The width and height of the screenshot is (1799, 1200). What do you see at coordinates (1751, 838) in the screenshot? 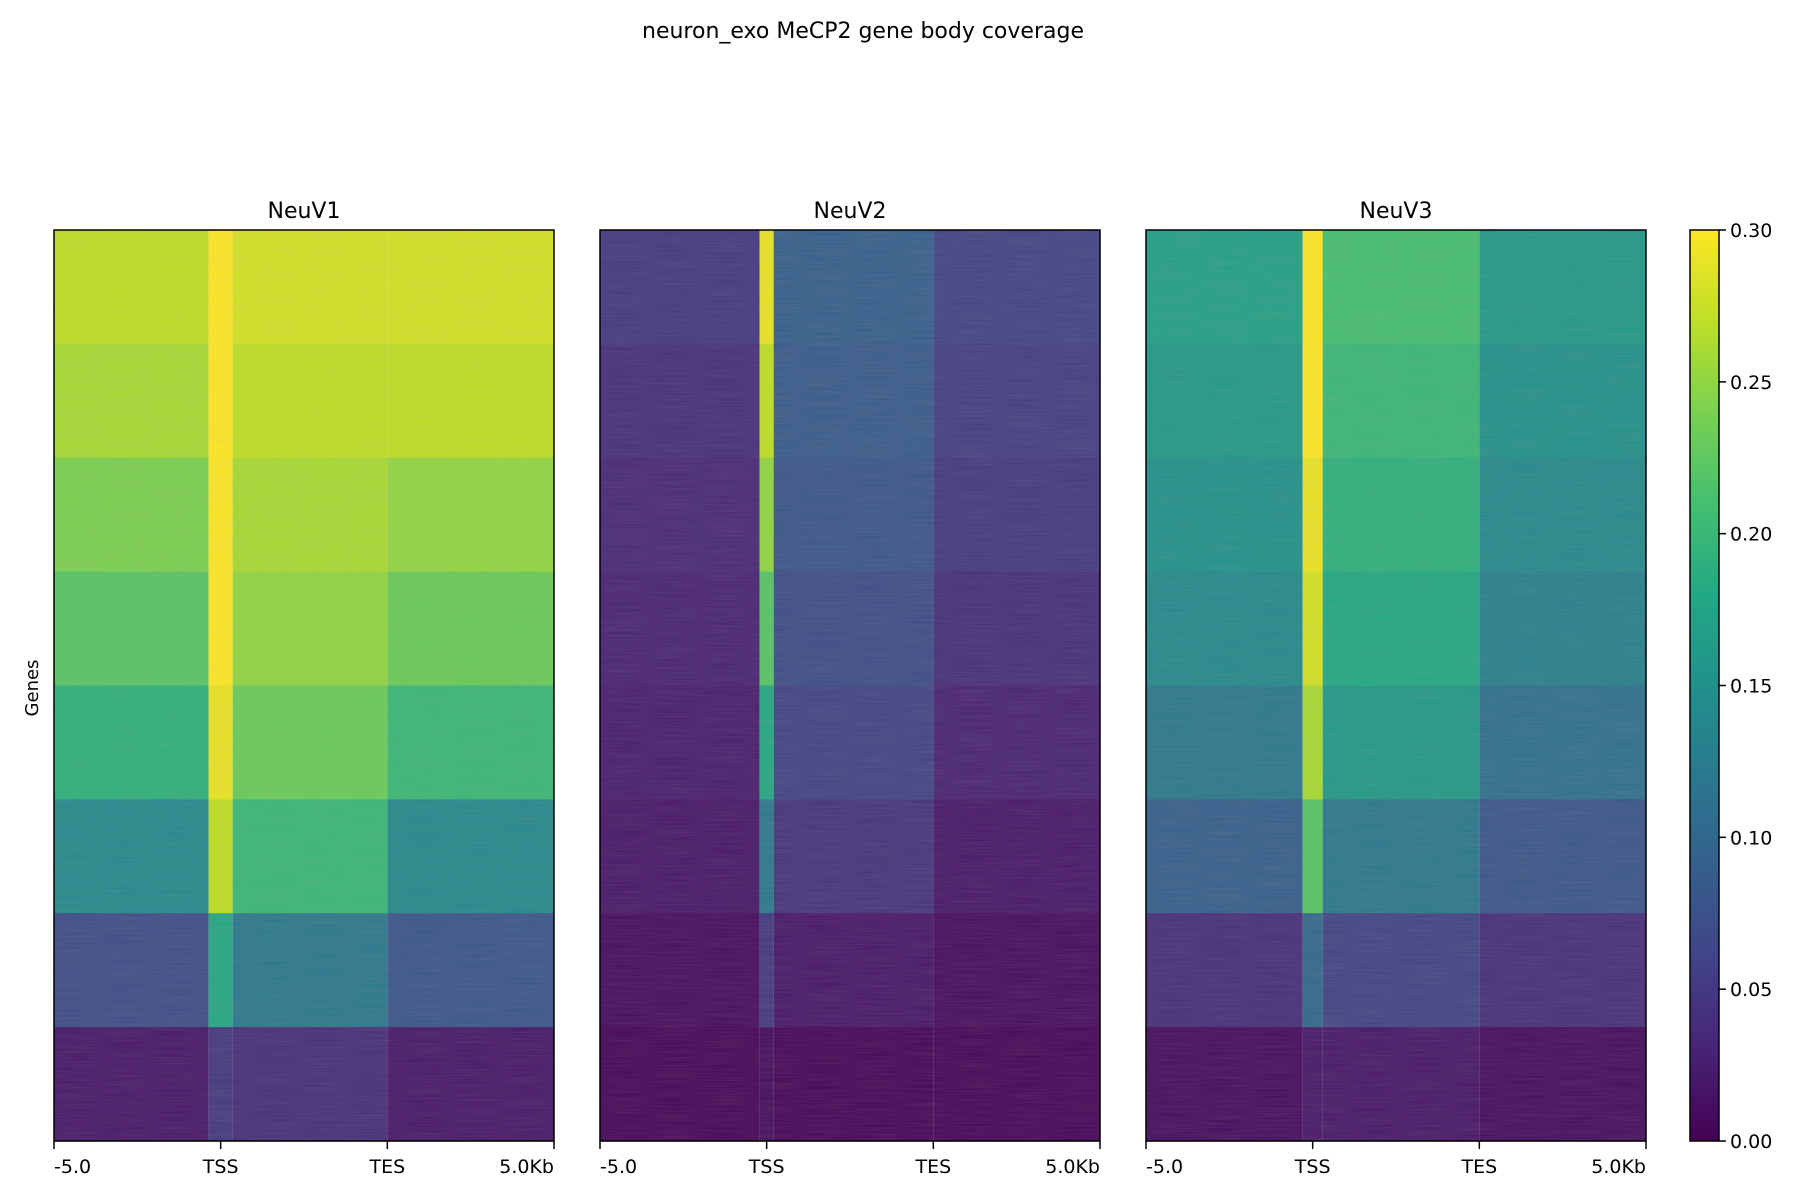
I see `colorbar-tick-label: 0.10` at bounding box center [1751, 838].